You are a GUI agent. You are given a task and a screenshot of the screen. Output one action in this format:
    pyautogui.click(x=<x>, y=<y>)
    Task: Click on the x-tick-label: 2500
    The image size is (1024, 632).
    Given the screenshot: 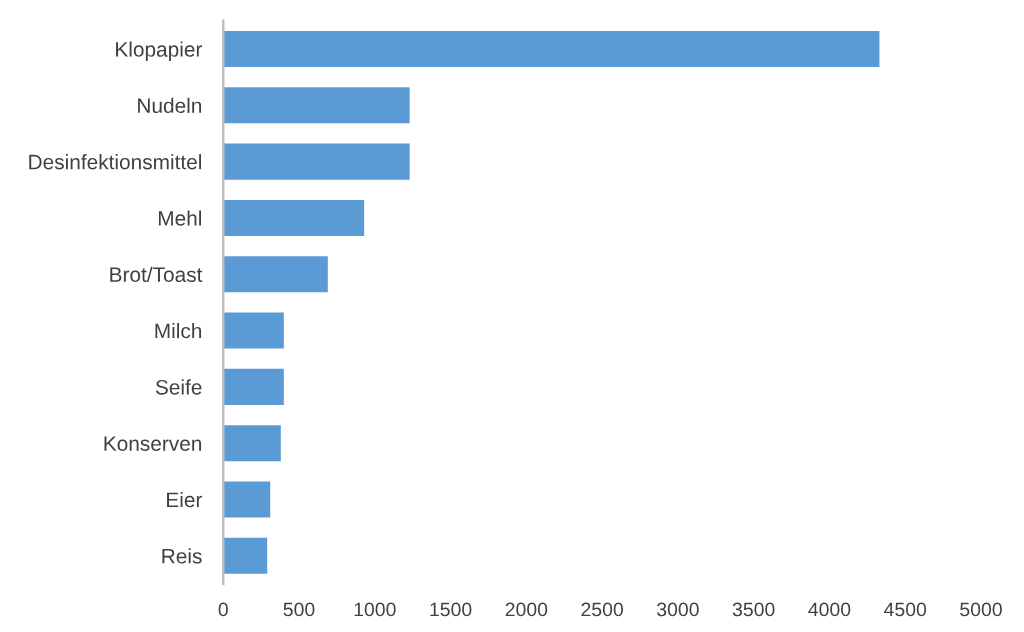 What is the action you would take?
    pyautogui.click(x=602, y=609)
    